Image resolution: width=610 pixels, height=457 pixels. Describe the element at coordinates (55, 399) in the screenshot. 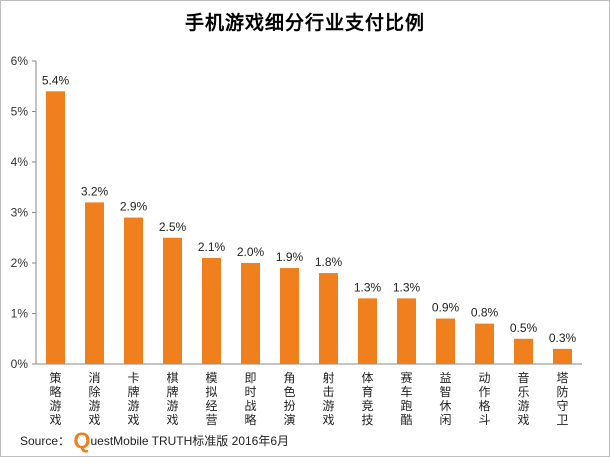

I see `category-label: 策略游戏` at that location.